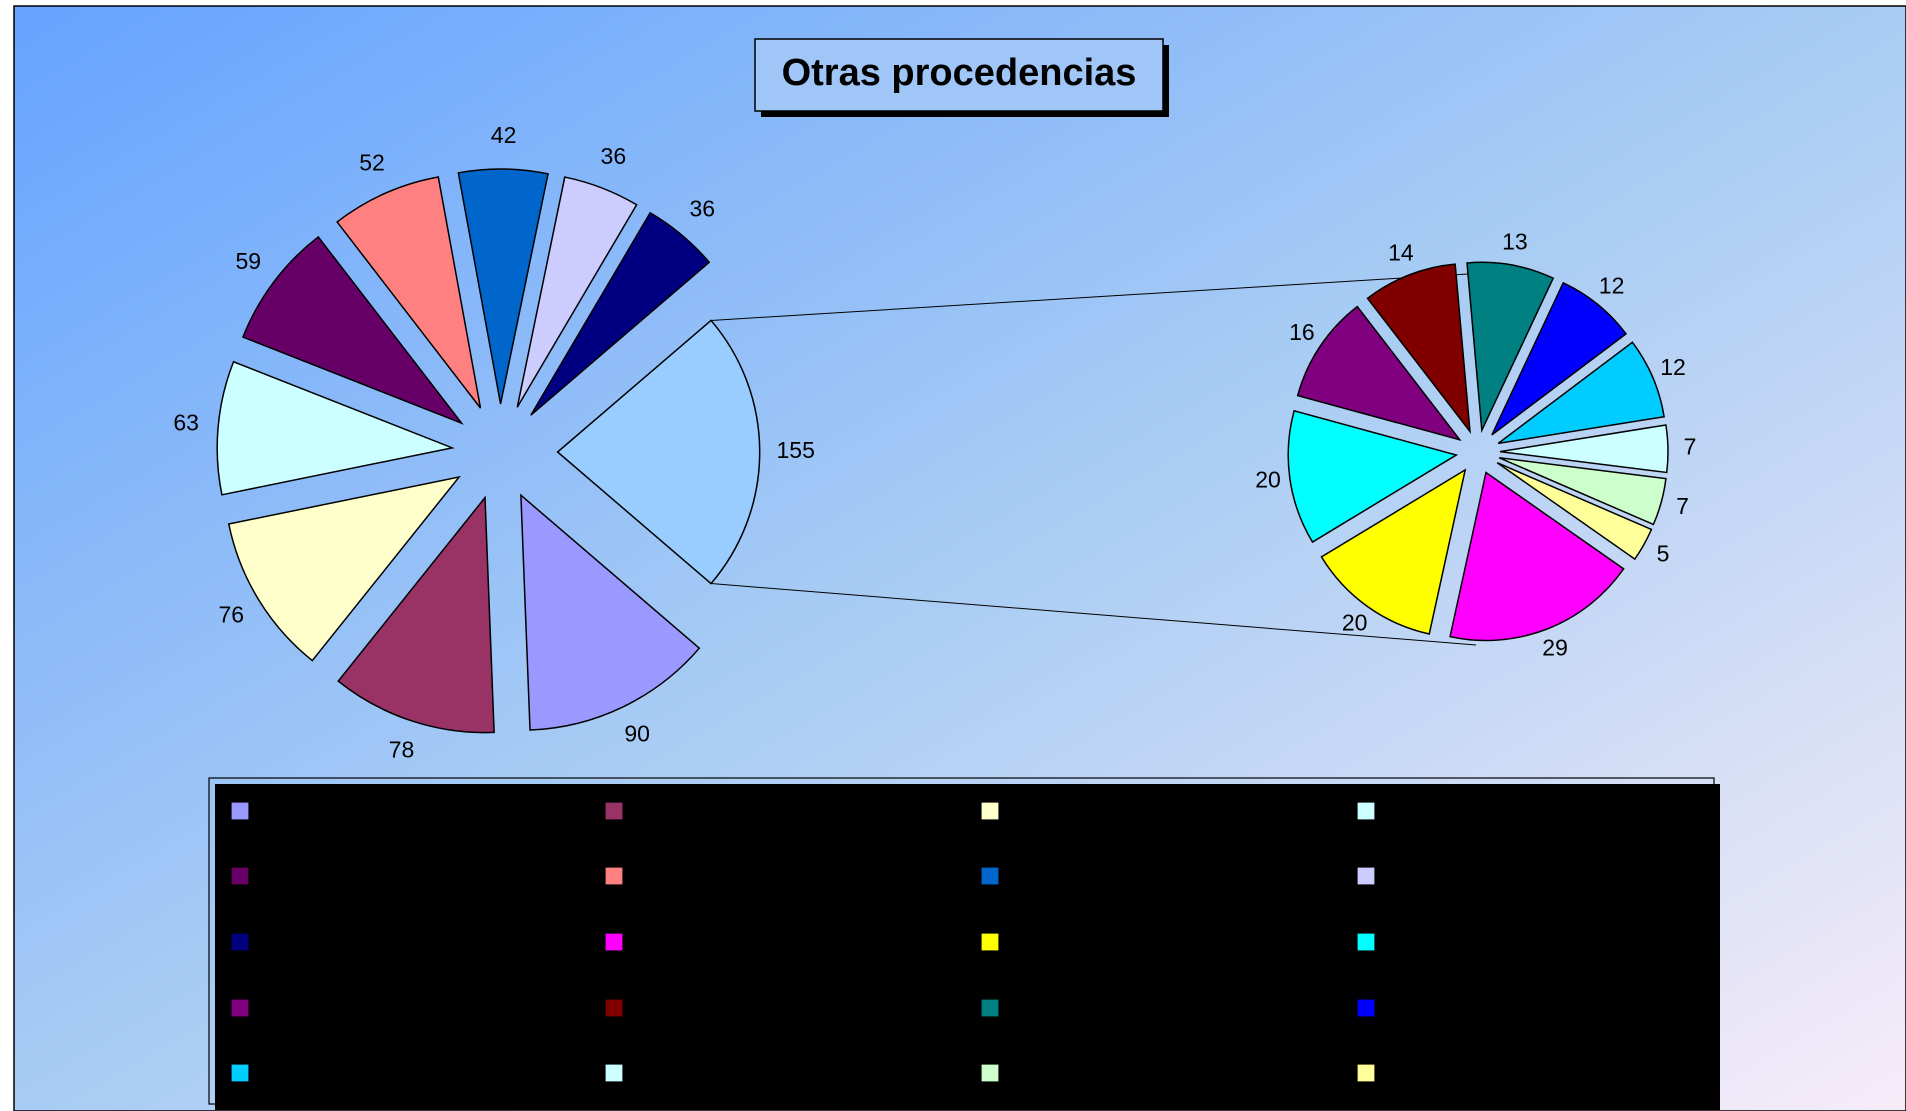 The width and height of the screenshot is (1906, 1111). Describe the element at coordinates (1443, 942) in the screenshot. I see `legend-label: Alemania` at that location.